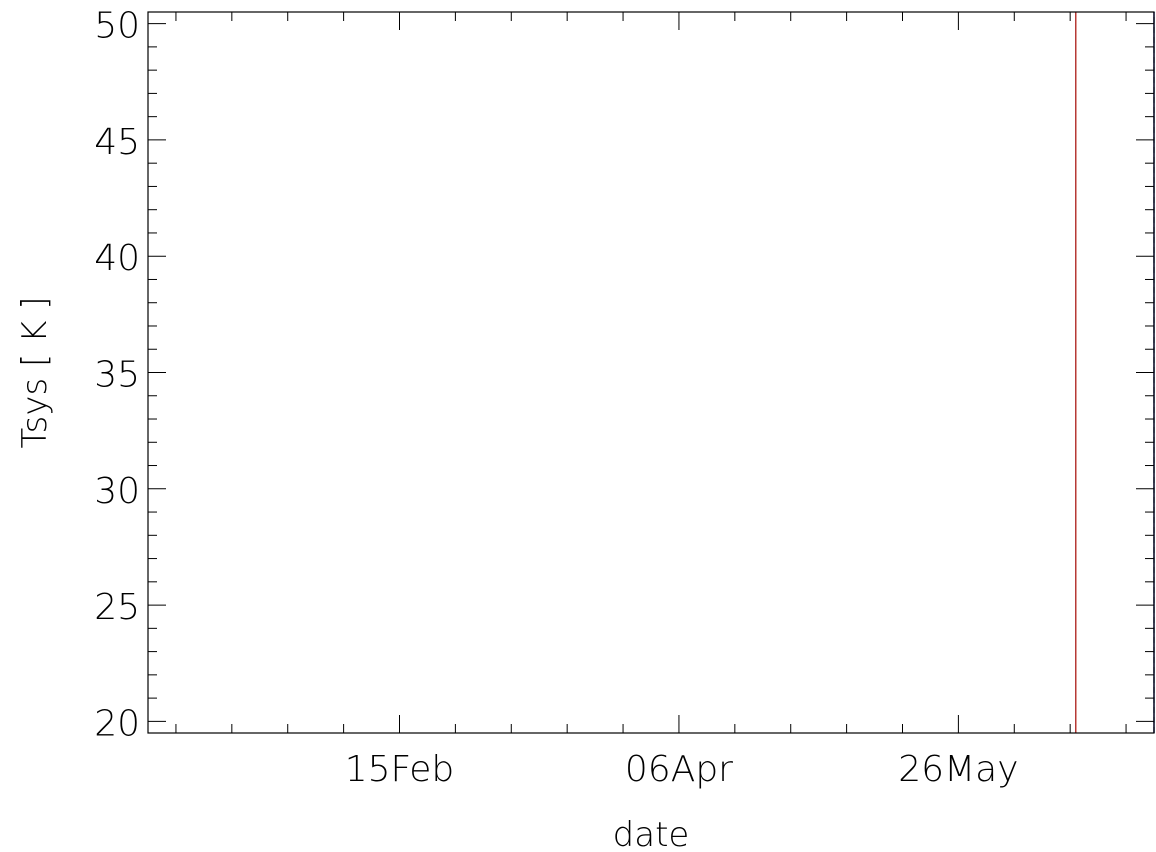  I want to click on y-tick-label: 35, so click(117, 375).